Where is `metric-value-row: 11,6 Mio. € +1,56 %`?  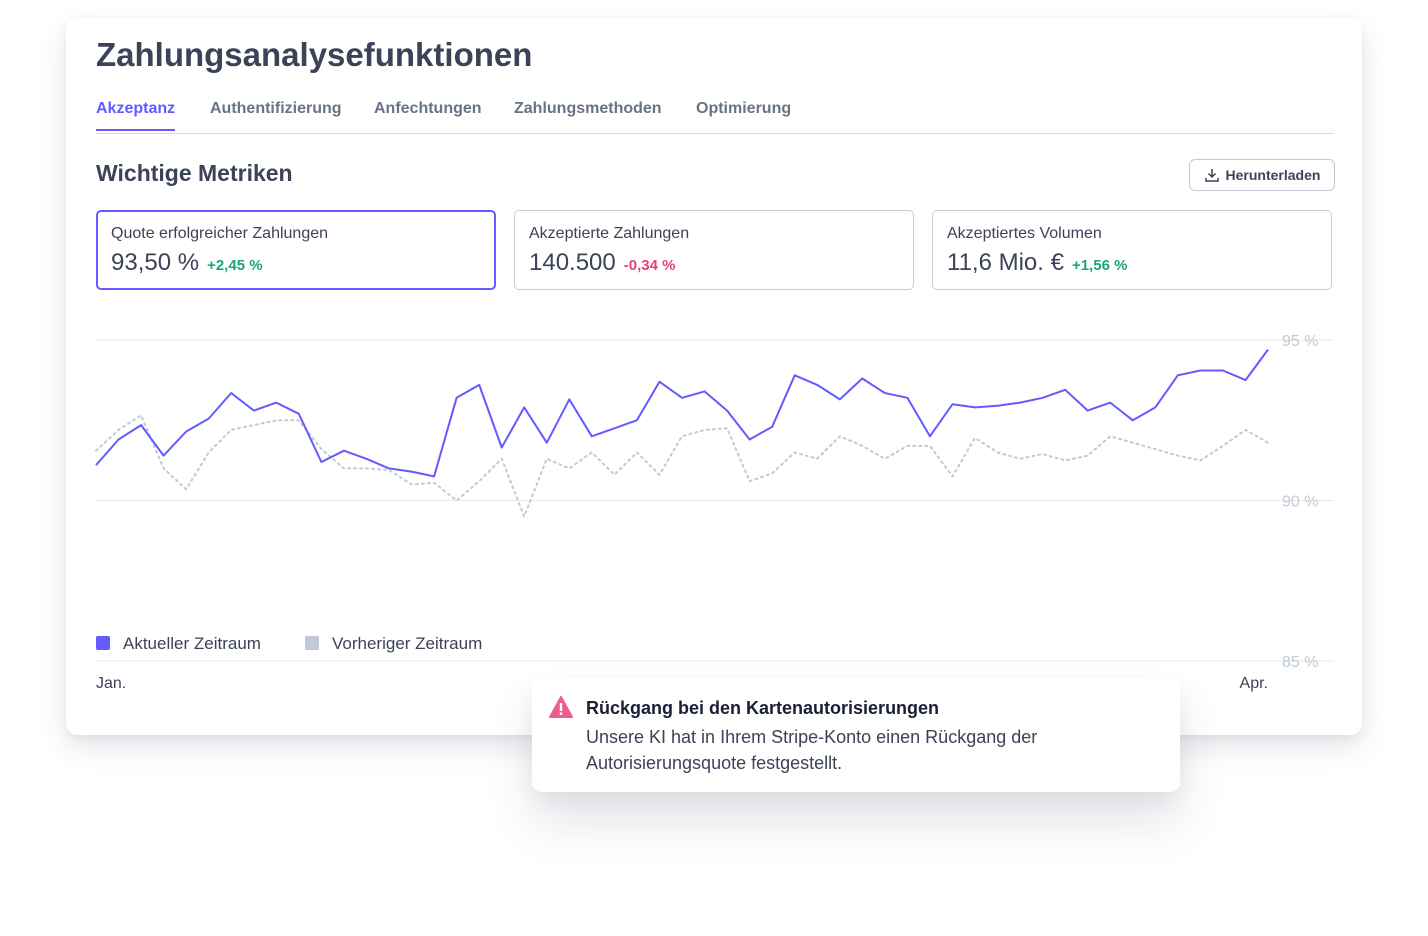
metric-value-row: 11,6 Mio. € +1,56 % is located at coordinates (1132, 263).